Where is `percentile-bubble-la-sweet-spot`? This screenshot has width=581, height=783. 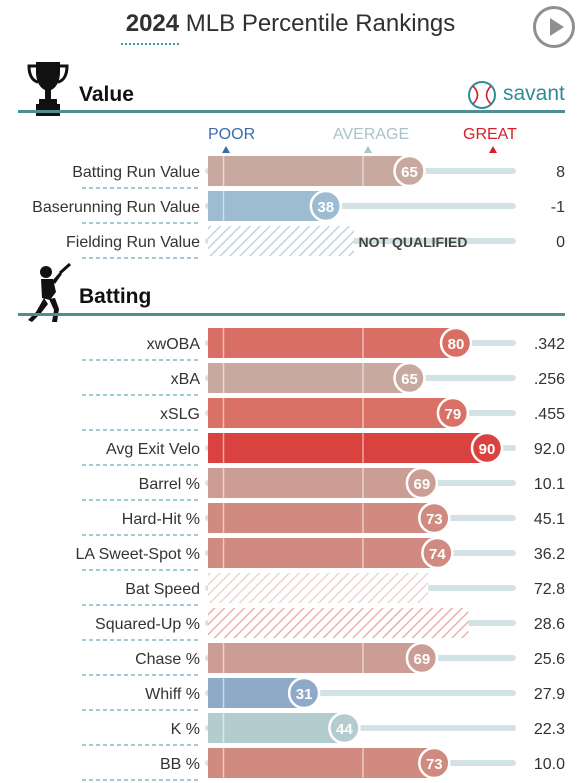
percentile-bubble-la-sweet-spot is located at coordinates (437, 553).